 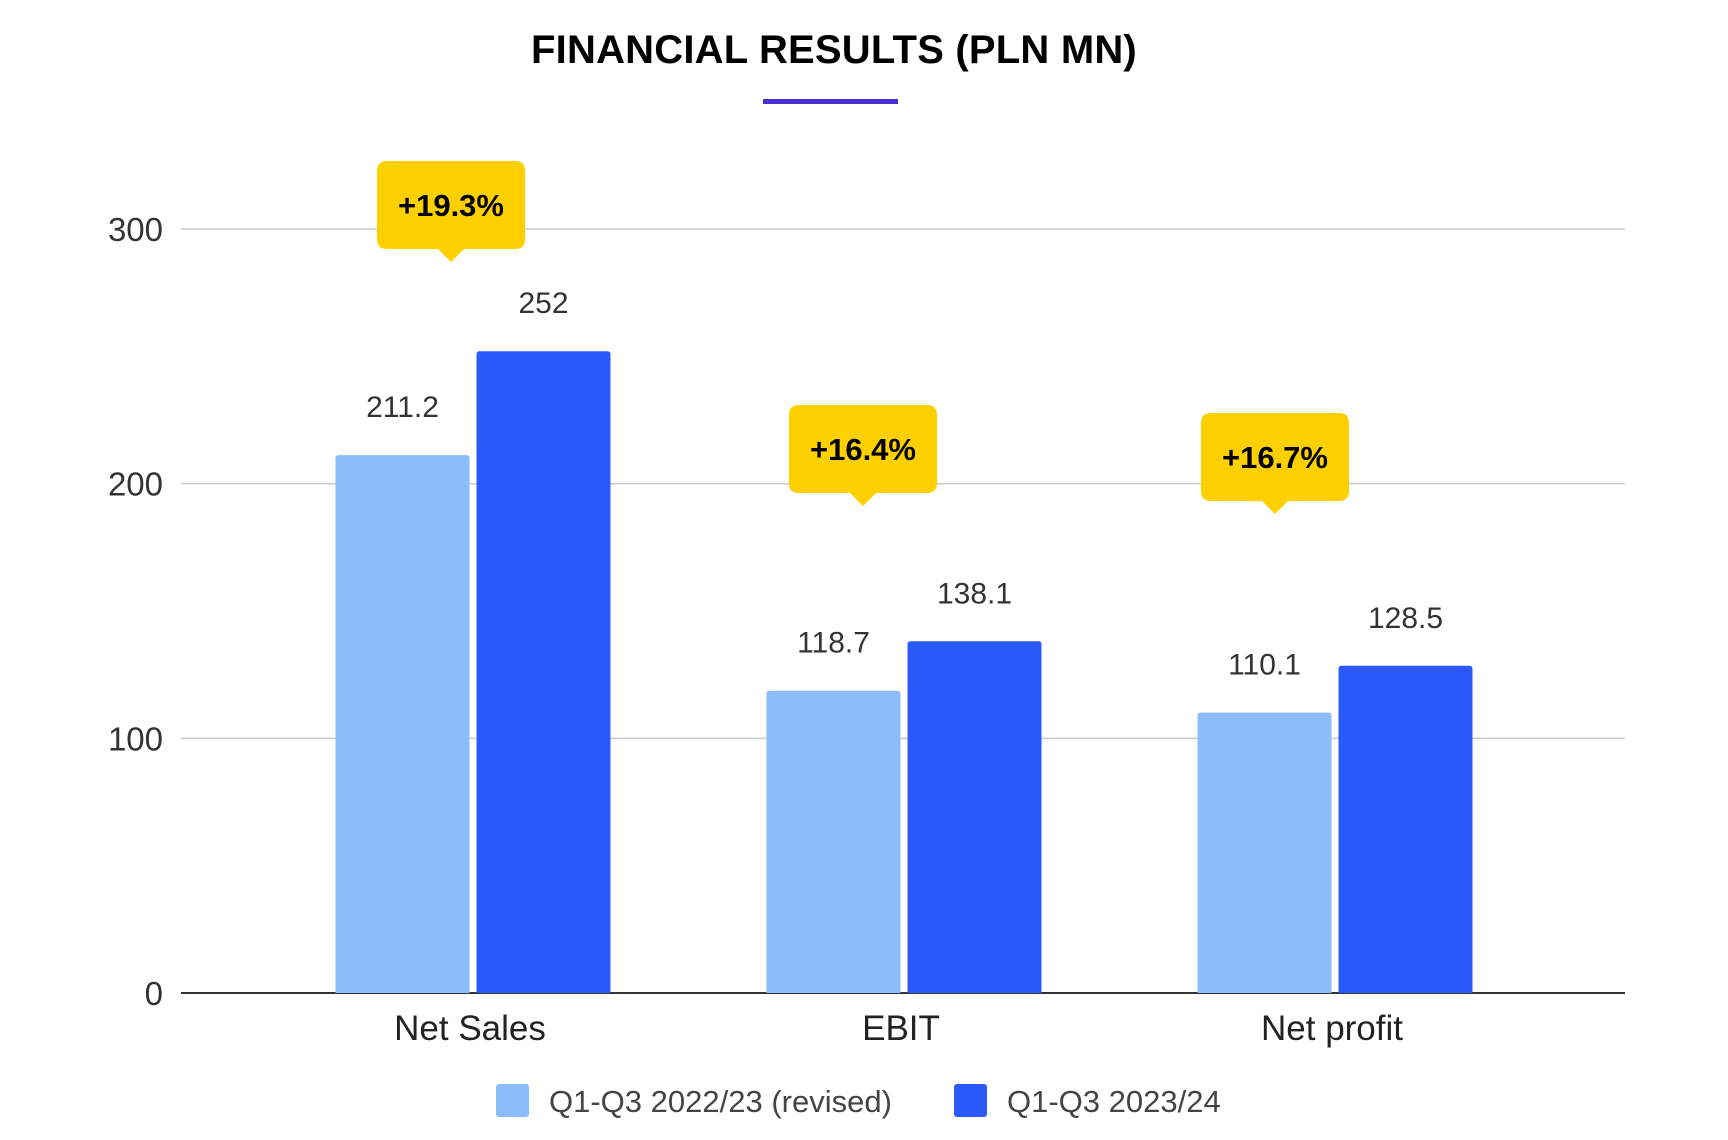 What do you see at coordinates (974, 593) in the screenshot?
I see `data-label: 138.1` at bounding box center [974, 593].